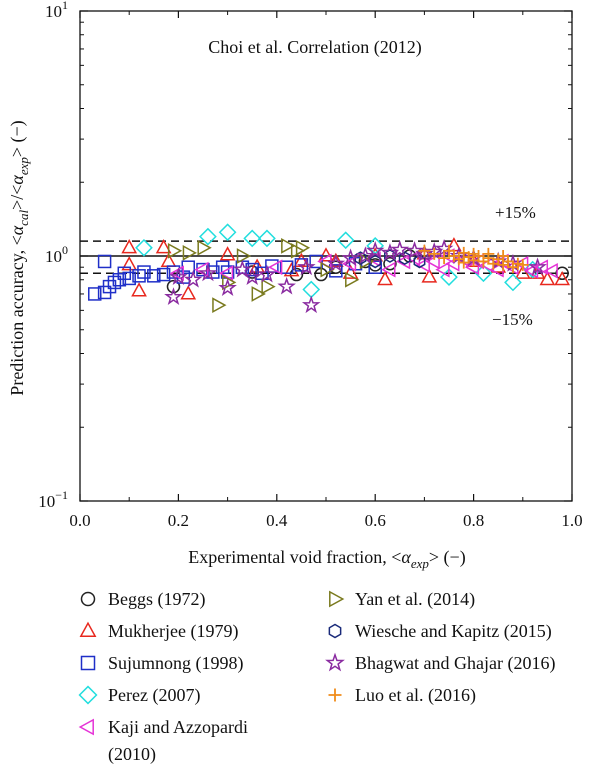 This screenshot has width=600, height=771. Describe the element at coordinates (453, 631) in the screenshot. I see `legend-label: Wiesche and Kapitz (2015)` at that location.